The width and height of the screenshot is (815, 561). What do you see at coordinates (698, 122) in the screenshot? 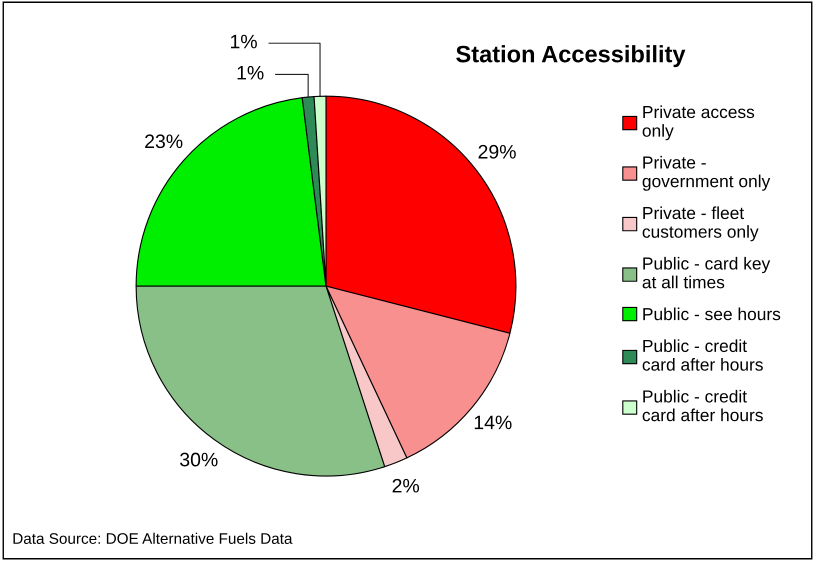
I see `legend-label: Private access only` at bounding box center [698, 122].